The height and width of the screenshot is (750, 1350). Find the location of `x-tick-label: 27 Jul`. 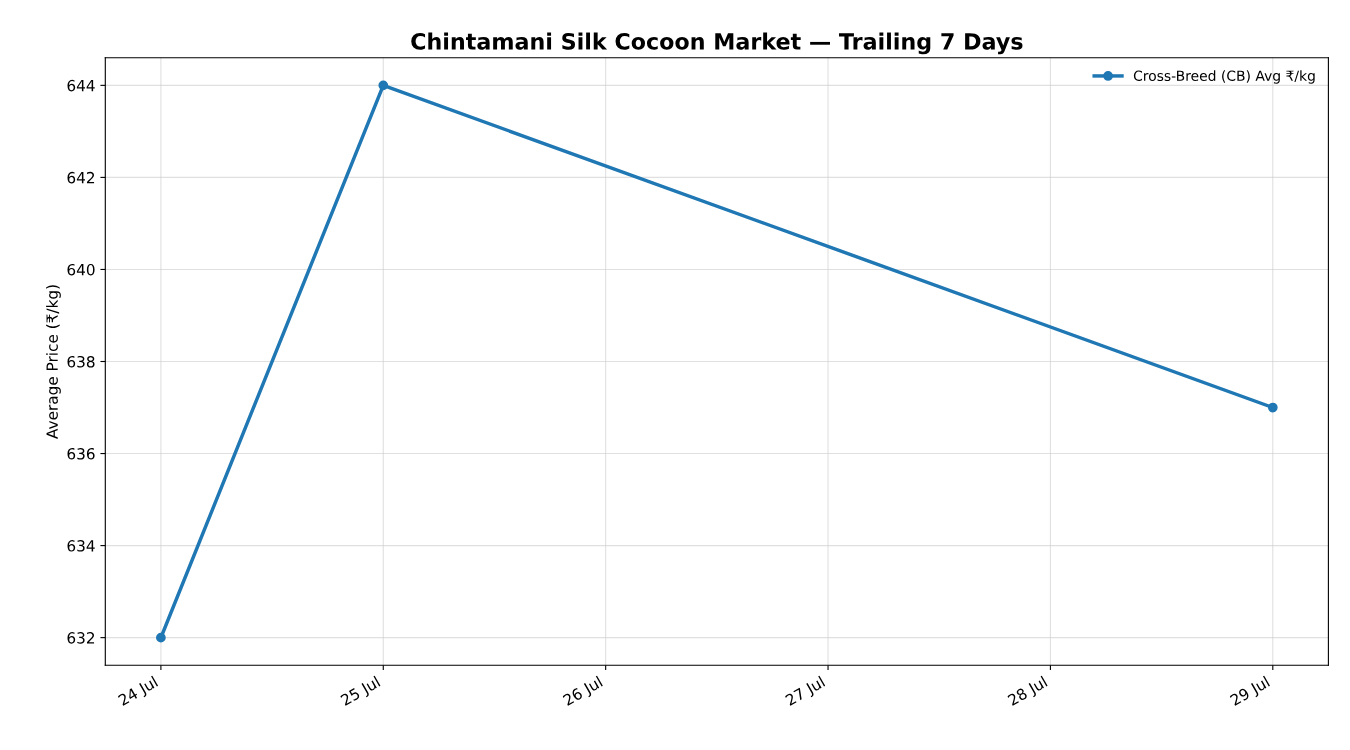

x-tick-label: 27 Jul is located at coordinates (805, 692).